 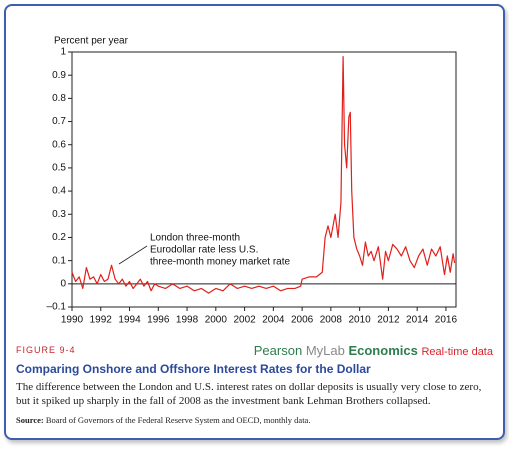 I want to click on x-tick-label: 1994, so click(x=129, y=320).